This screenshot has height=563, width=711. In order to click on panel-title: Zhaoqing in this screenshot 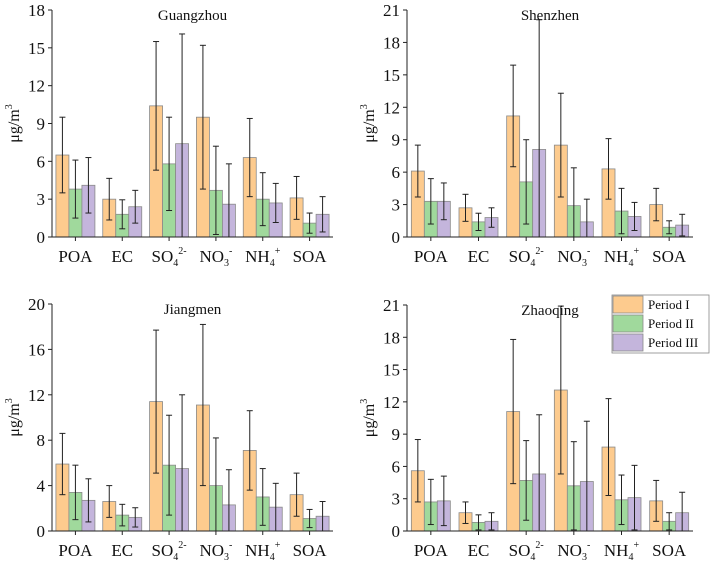, I will do `click(550, 311)`.